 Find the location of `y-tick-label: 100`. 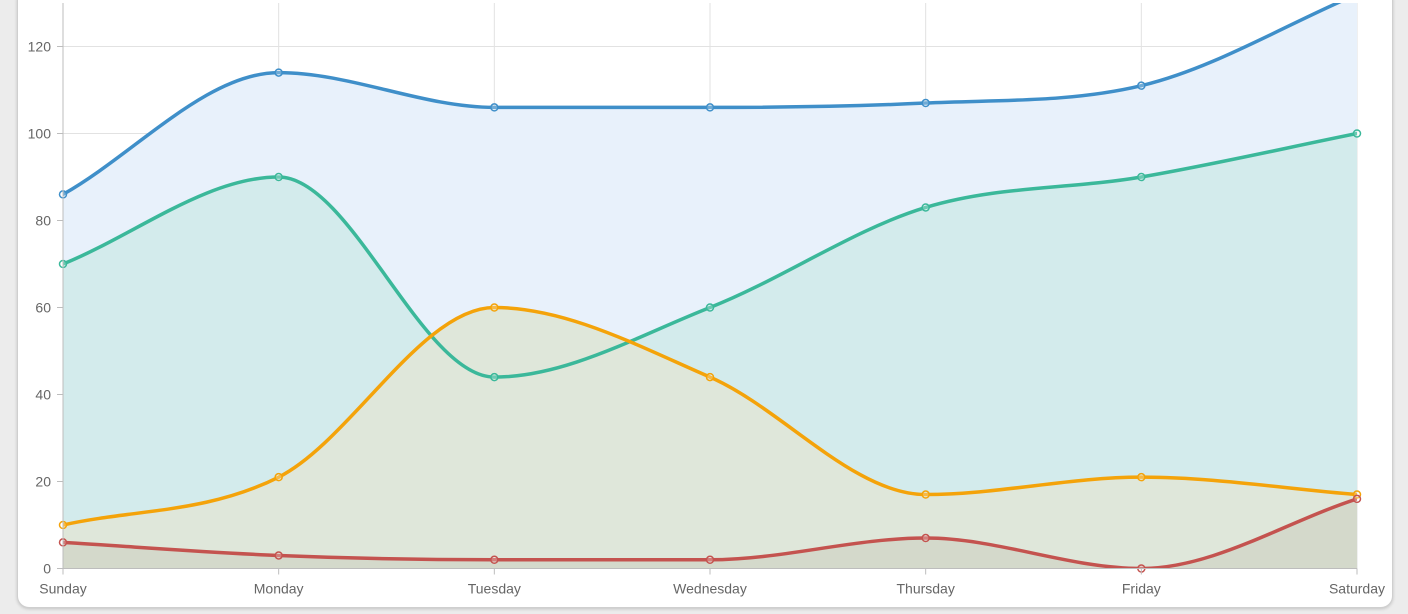

y-tick-label: 100 is located at coordinates (40, 134).